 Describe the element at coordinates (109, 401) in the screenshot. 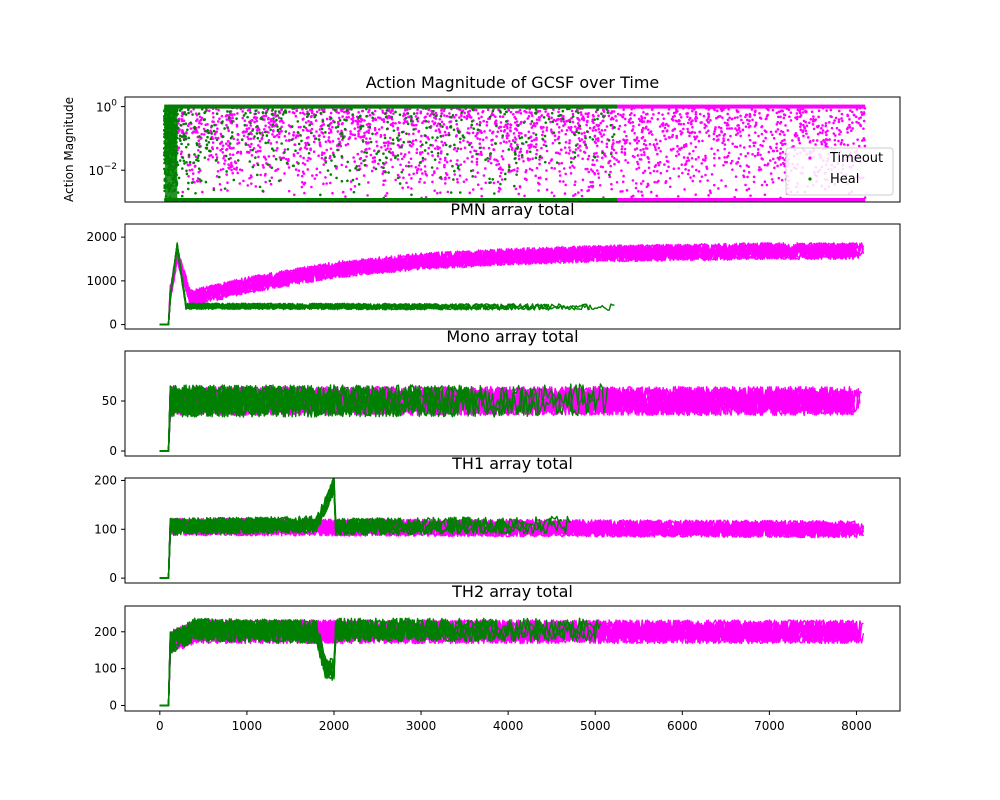

I see `y-tick-label: 50` at that location.